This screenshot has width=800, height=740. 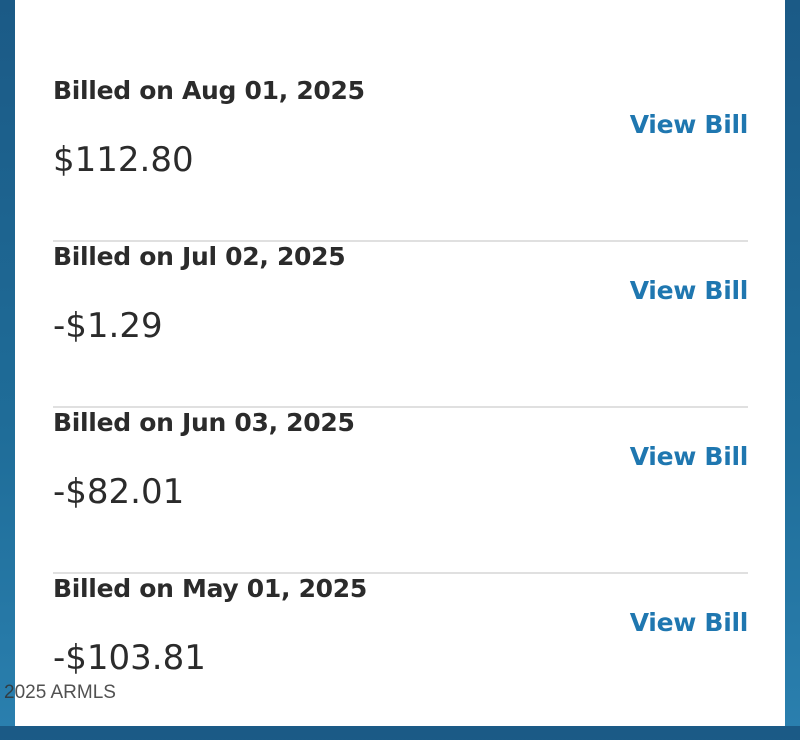 What do you see at coordinates (108, 326) in the screenshot?
I see `bill-amount: -$1.29` at bounding box center [108, 326].